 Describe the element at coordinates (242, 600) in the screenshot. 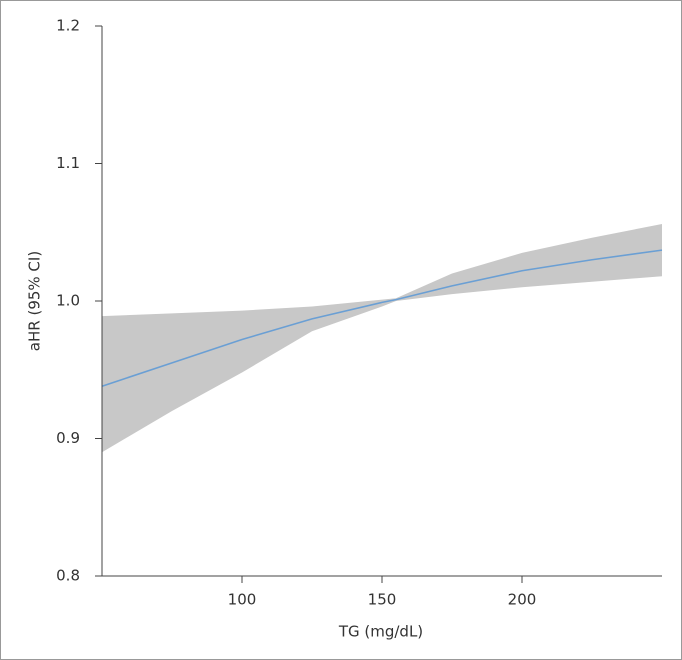

I see `x-tick-label: 100` at that location.